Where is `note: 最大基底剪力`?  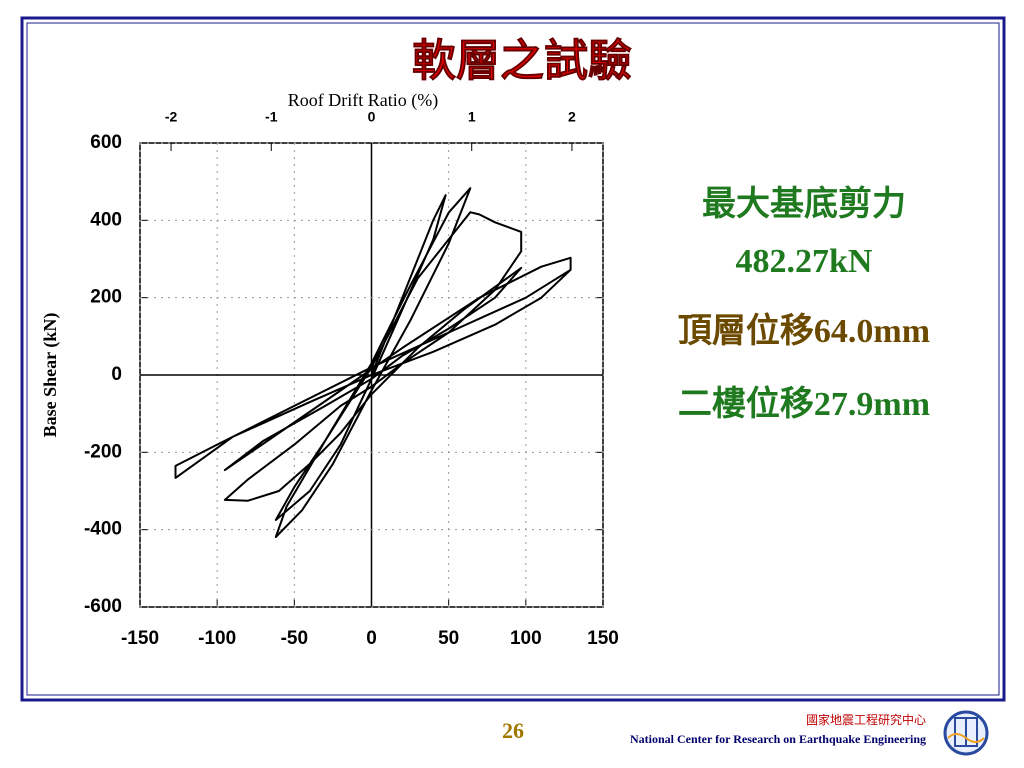
note: 最大基底剪力 is located at coordinates (804, 204).